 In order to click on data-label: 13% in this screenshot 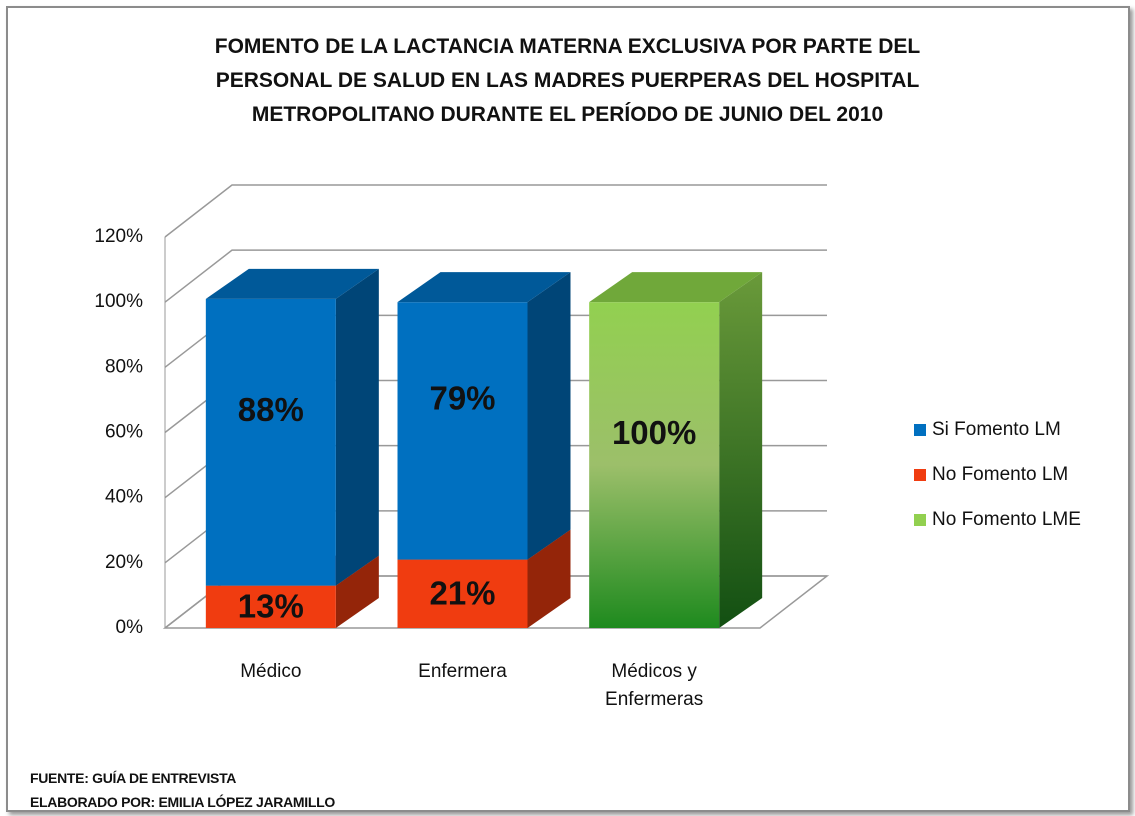, I will do `click(271, 606)`.